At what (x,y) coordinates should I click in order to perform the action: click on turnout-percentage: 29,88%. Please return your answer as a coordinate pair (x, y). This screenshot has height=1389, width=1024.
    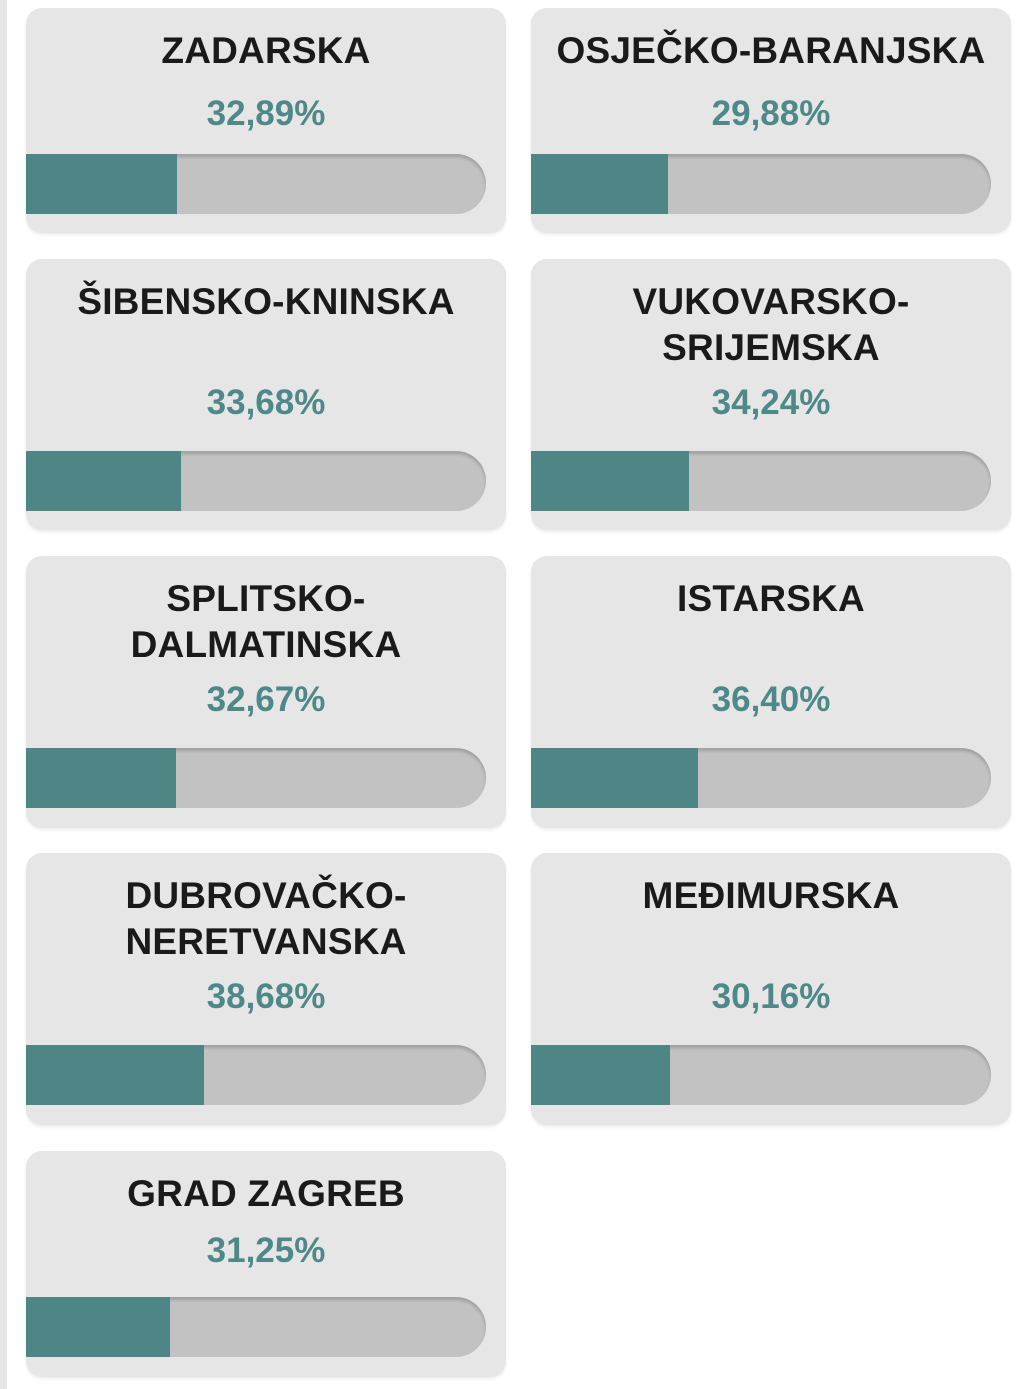
    Looking at the image, I should click on (771, 113).